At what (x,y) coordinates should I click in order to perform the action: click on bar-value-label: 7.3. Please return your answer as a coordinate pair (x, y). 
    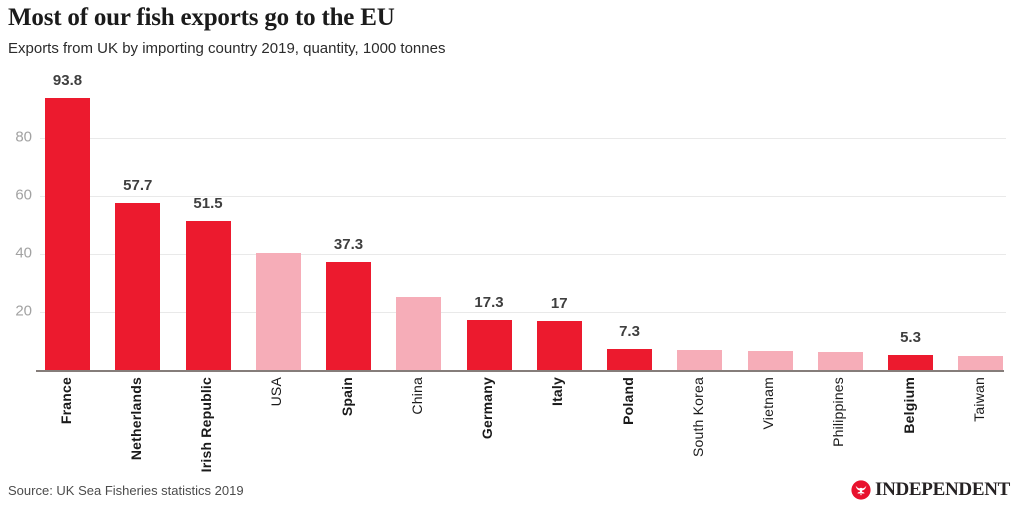
    Looking at the image, I should click on (629, 331).